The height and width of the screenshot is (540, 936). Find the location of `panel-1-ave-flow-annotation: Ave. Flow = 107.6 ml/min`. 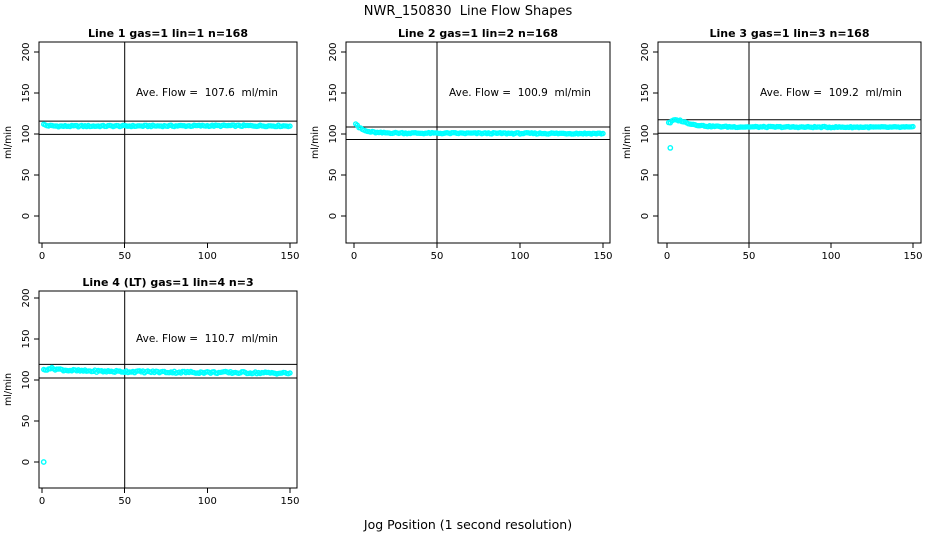

panel-1-ave-flow-annotation: Ave. Flow = 107.6 ml/min is located at coordinates (207, 93).